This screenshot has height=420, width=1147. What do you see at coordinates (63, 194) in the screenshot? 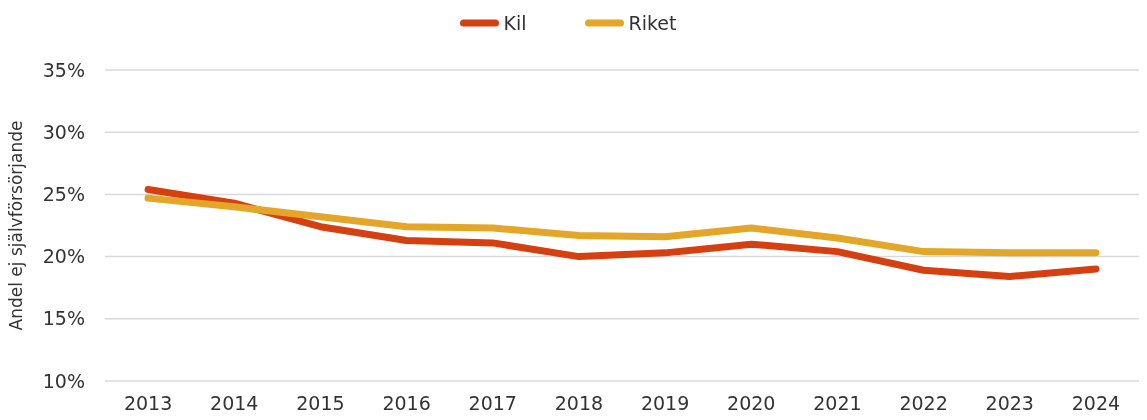
I see `y-tick-label: 25%` at bounding box center [63, 194].